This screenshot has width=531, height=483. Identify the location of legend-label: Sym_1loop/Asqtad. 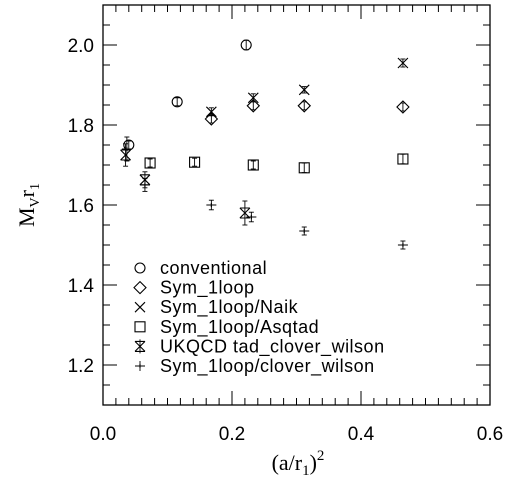
(239, 327).